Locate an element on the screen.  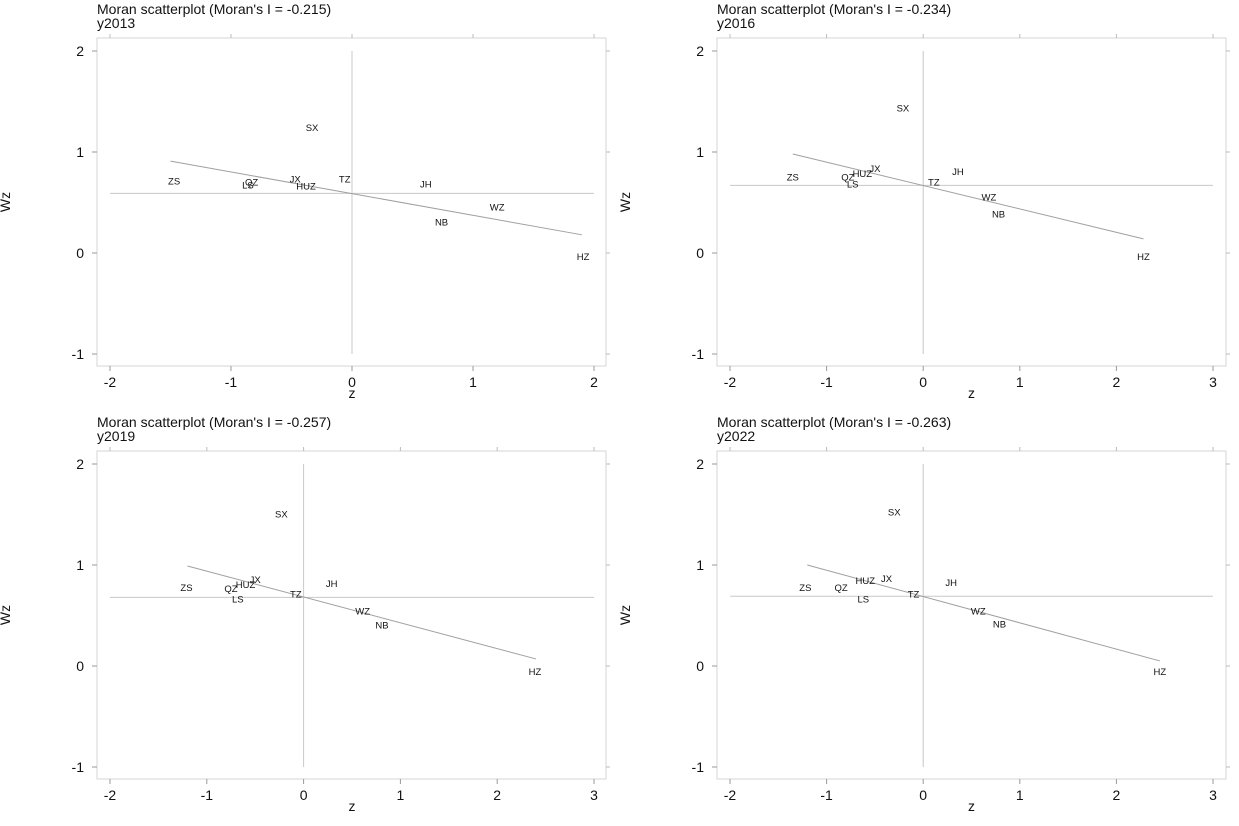
chart-title: Moran scatterplot (Moran's I = -0.234) is located at coordinates (834, 9).